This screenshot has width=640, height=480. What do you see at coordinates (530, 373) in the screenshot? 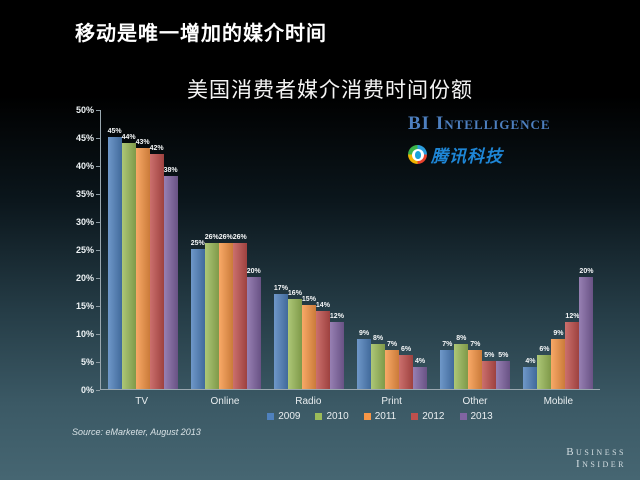
I see `bar-mobile-2009: 4%` at bounding box center [530, 373].